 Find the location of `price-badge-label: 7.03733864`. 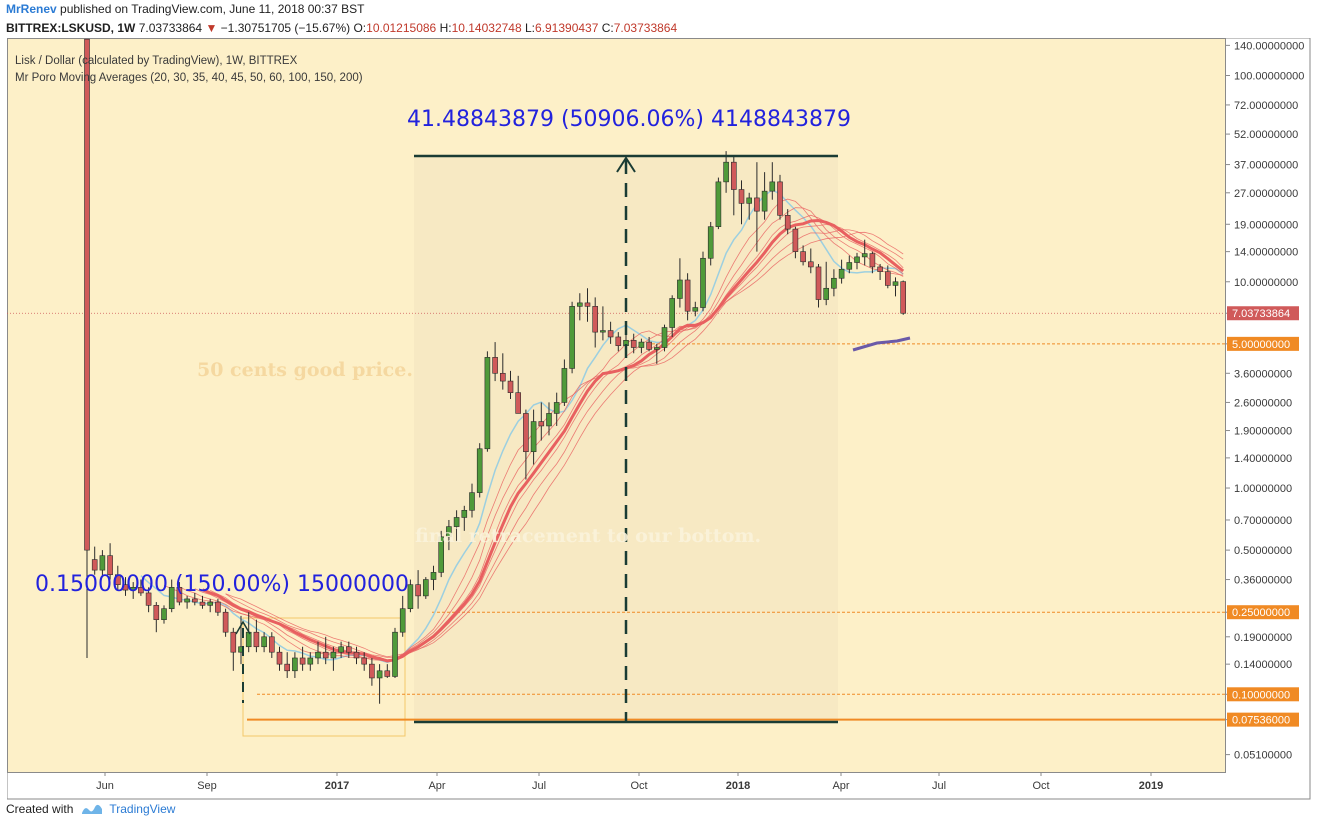

price-badge-label: 7.03733864 is located at coordinates (1261, 314).